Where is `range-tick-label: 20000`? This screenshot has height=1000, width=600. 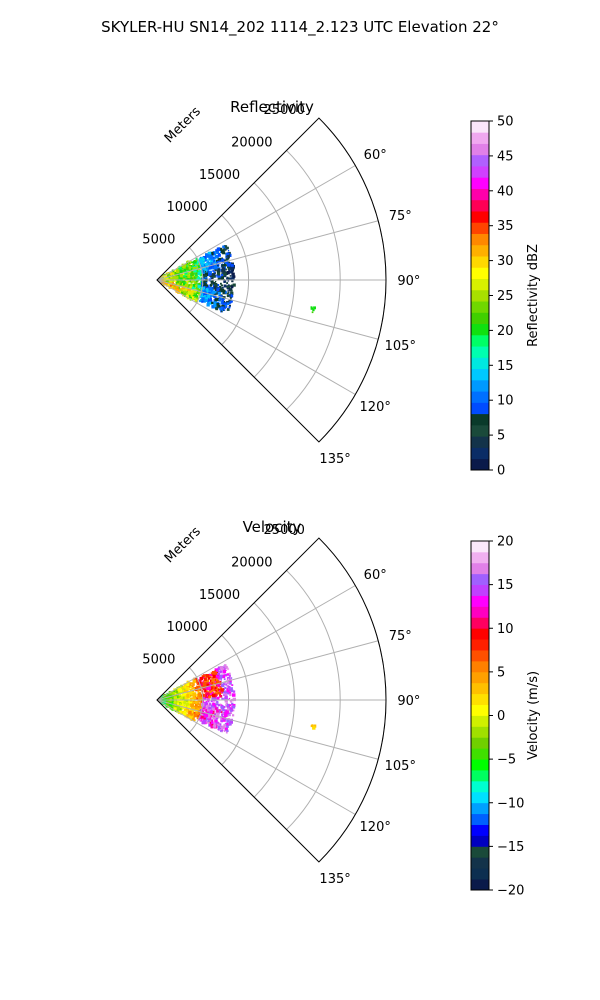 range-tick-label: 20000 is located at coordinates (251, 563).